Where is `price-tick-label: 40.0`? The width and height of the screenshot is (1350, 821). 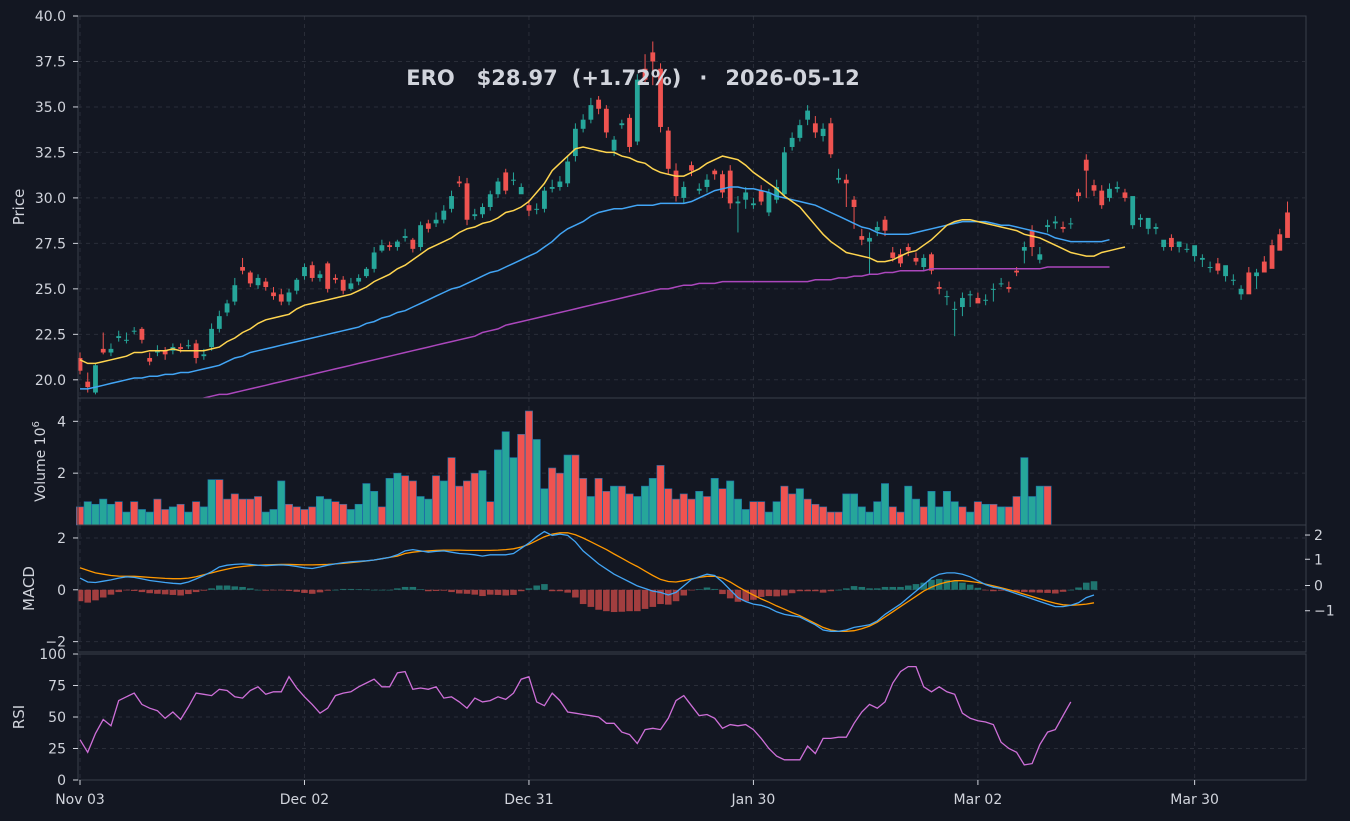
price-tick-label: 40.0 is located at coordinates (50, 17).